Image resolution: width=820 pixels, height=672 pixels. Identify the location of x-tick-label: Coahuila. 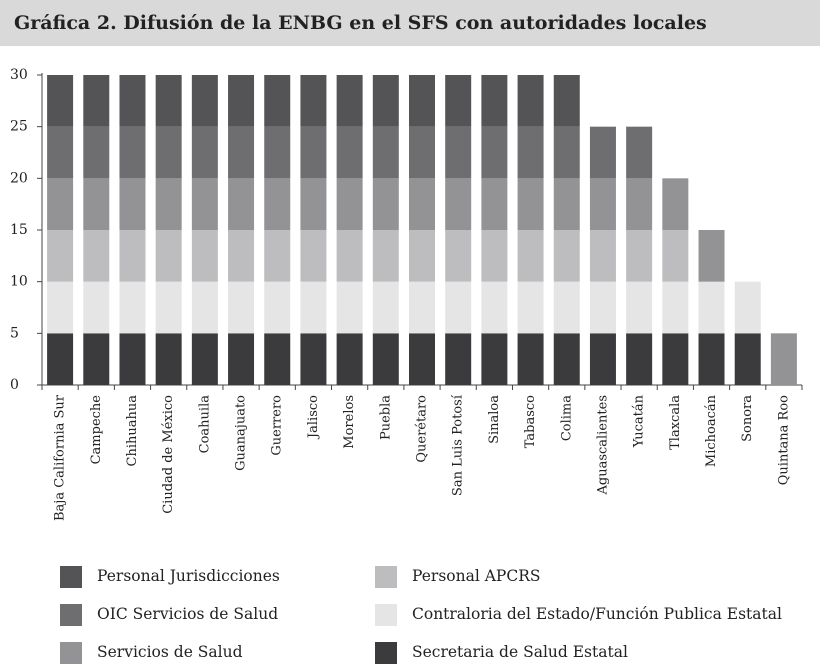
(204, 424).